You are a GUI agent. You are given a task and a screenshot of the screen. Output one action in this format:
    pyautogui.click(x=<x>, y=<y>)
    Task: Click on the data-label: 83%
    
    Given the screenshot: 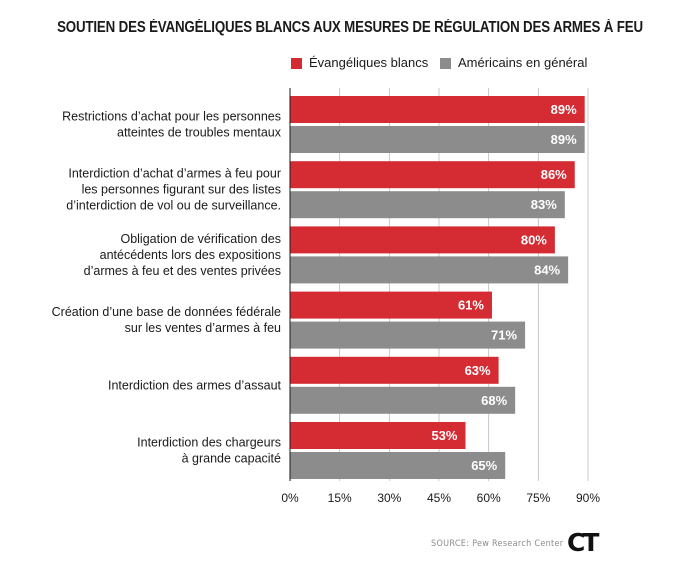 What is the action you would take?
    pyautogui.click(x=544, y=204)
    